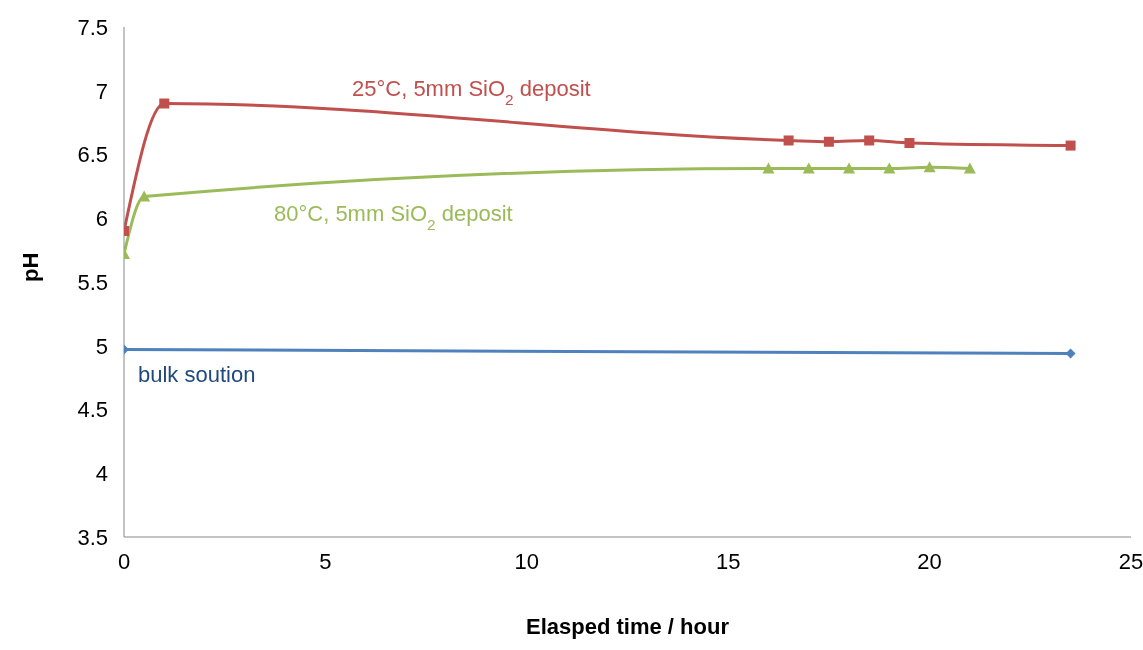 The height and width of the screenshot is (650, 1143). I want to click on x-tick-label: 10, so click(527, 561).